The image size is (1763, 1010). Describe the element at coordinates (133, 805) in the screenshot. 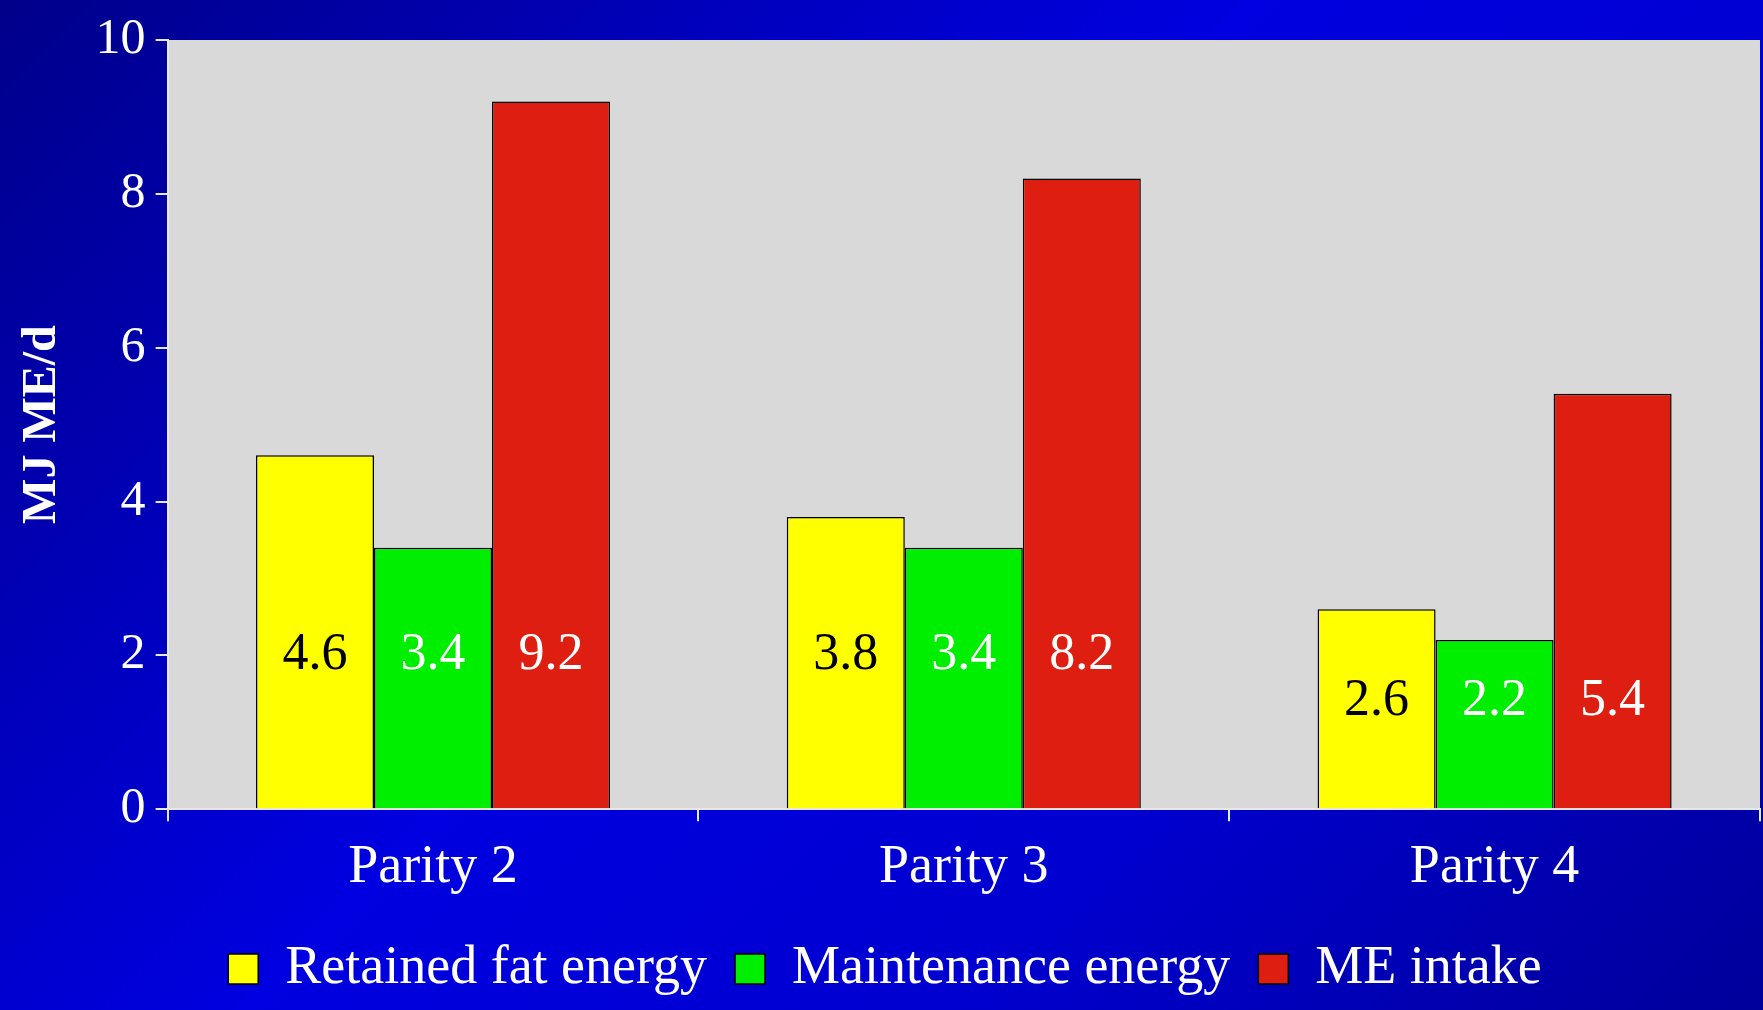

I see `y-tick-label: 0` at that location.